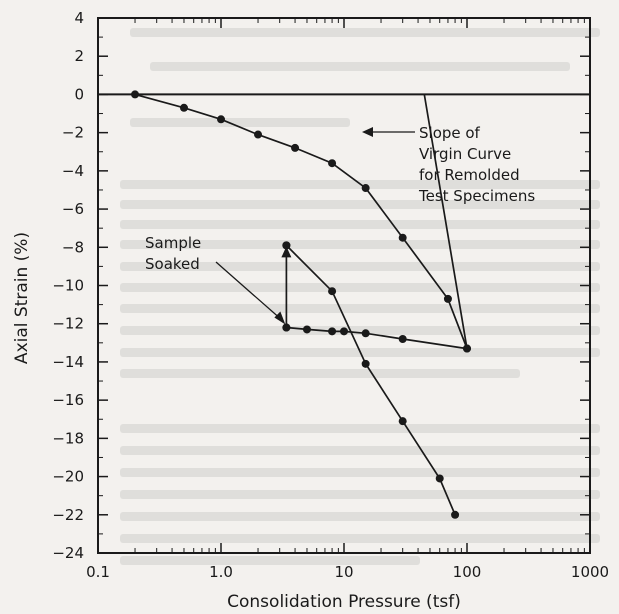 The width and height of the screenshot is (619, 614). I want to click on x-axis-label: Consolidation Pressure (tsf), so click(344, 602).